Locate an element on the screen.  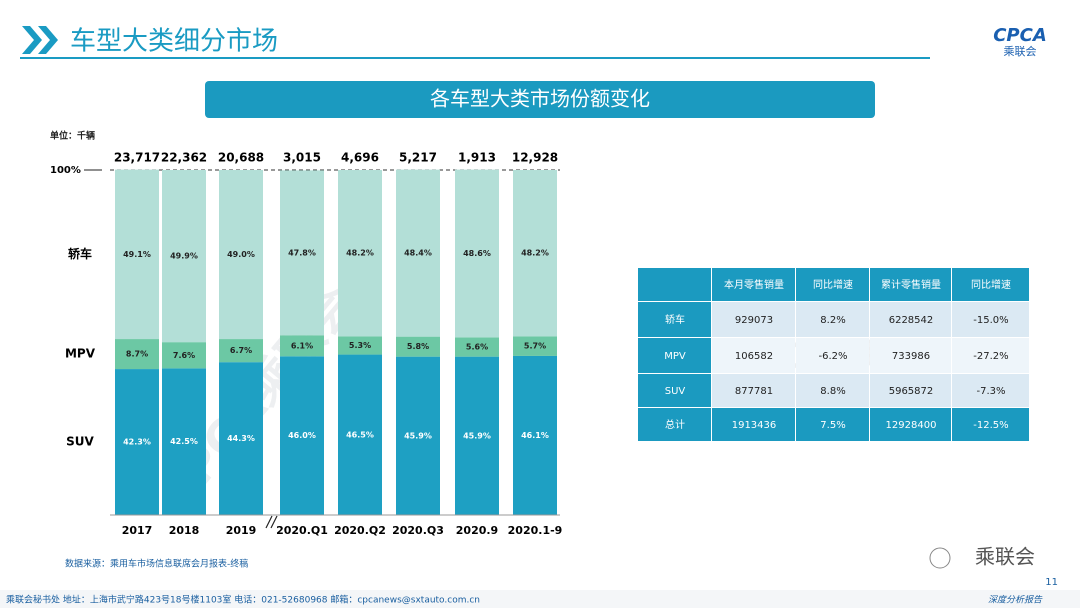
table-text: -15.0% is located at coordinates (990, 320).